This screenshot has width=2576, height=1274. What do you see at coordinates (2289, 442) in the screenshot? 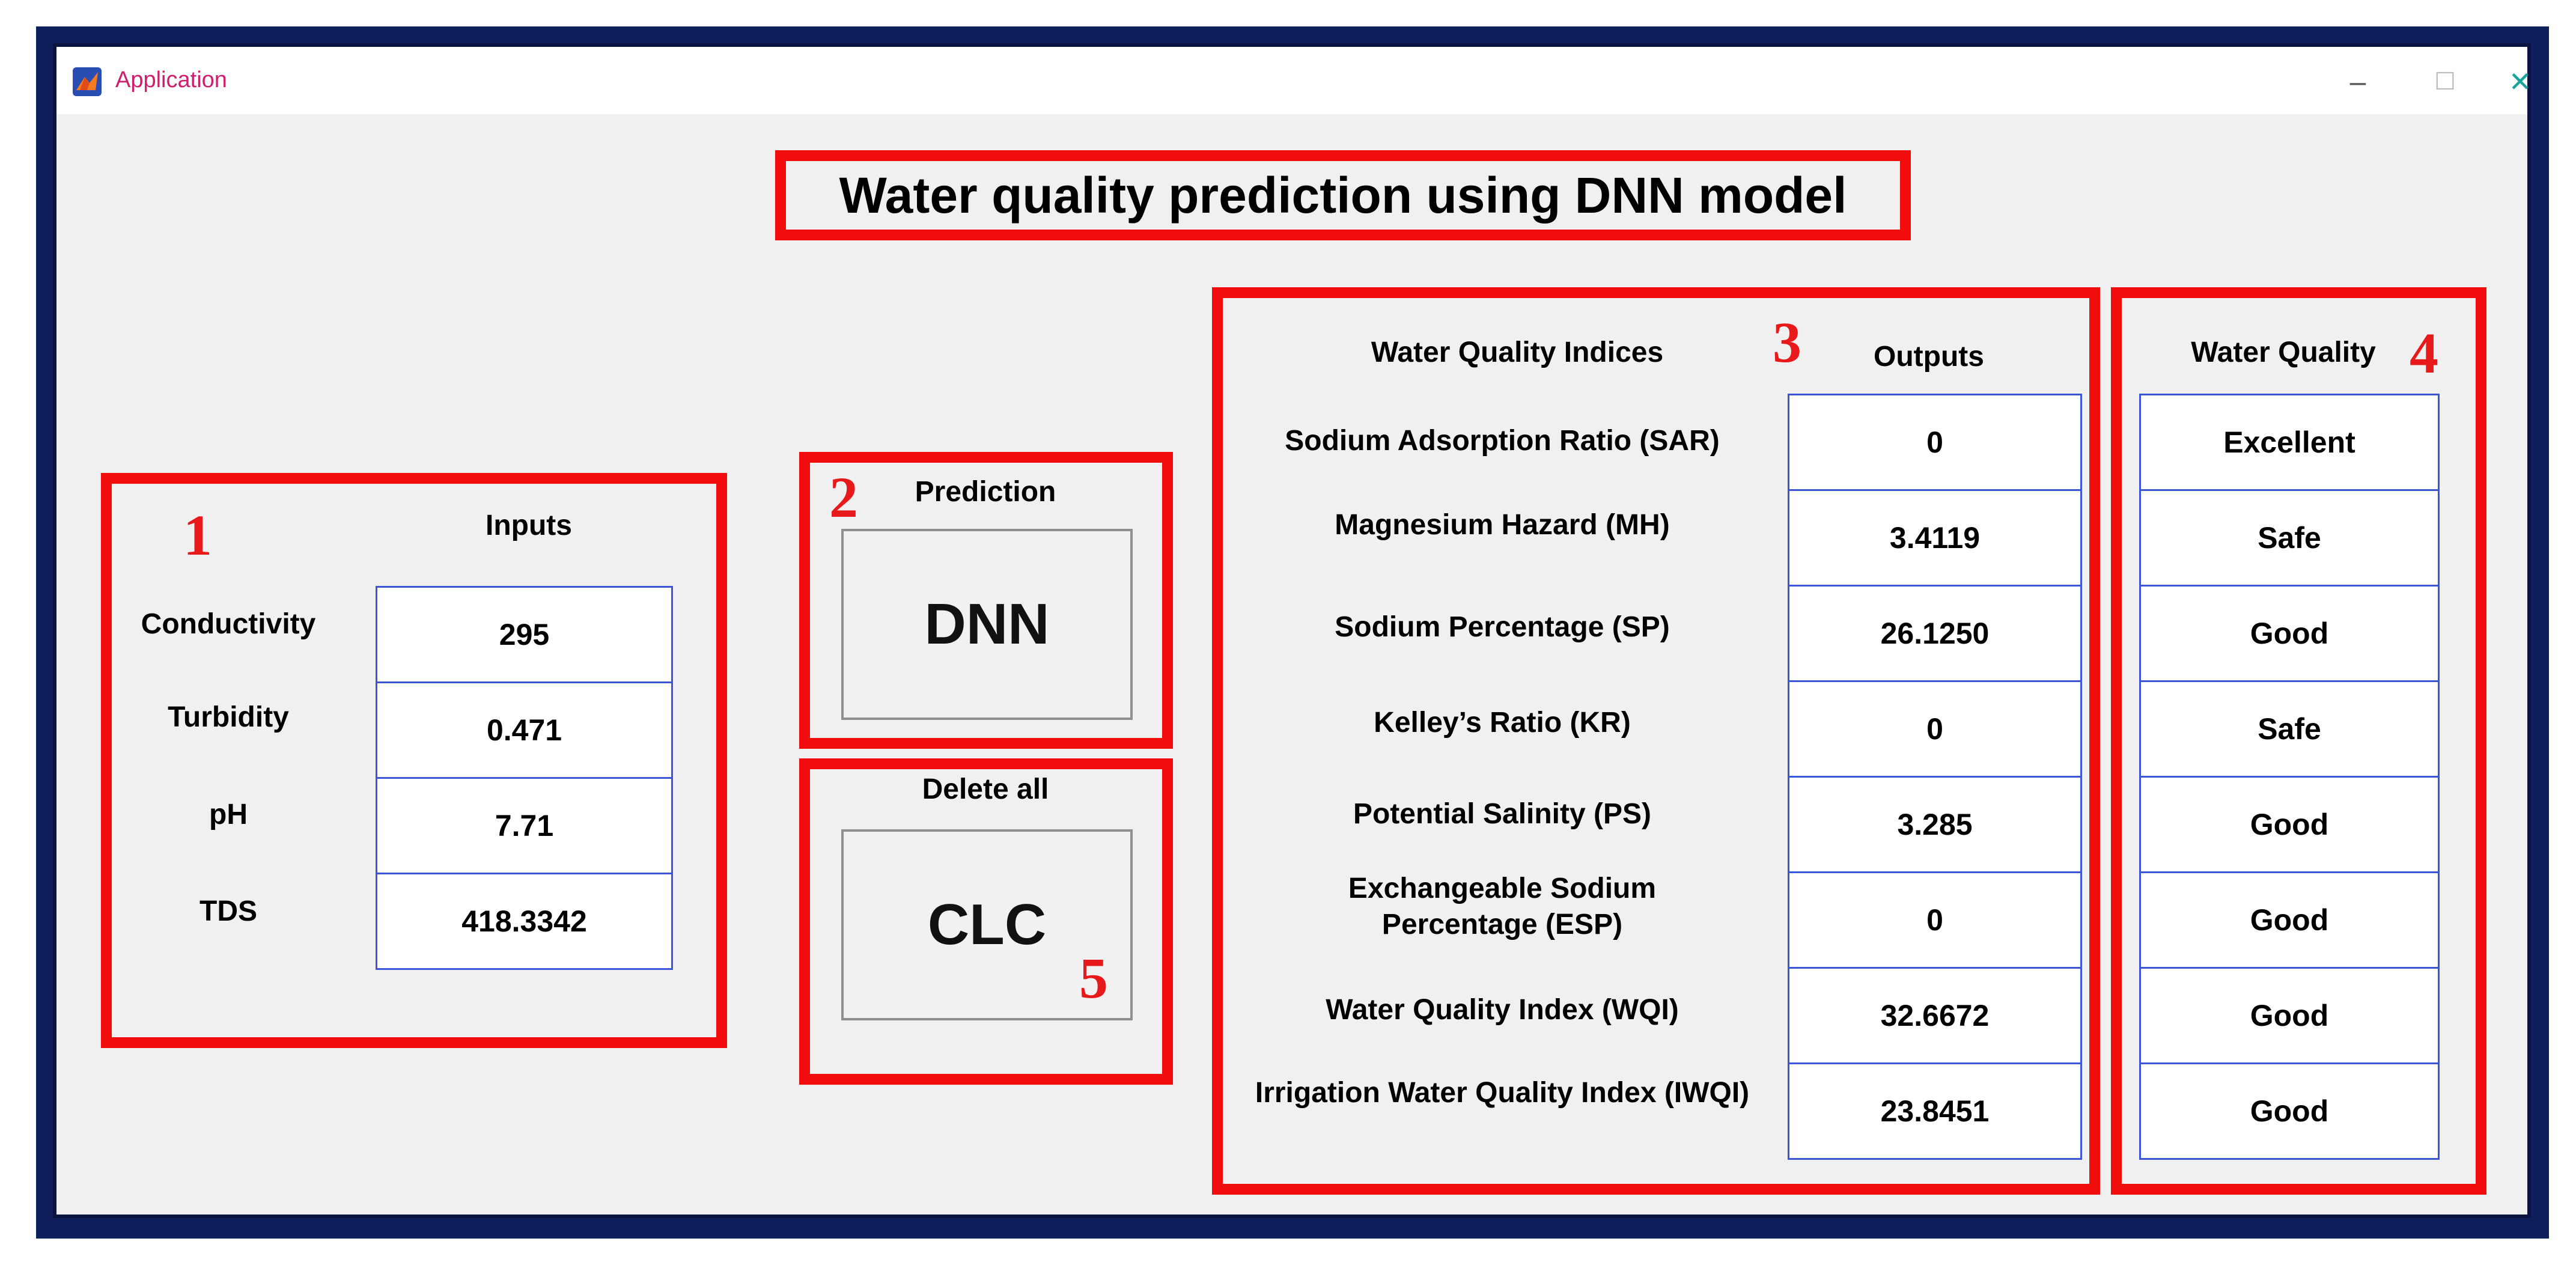
I see `quality-sar: Excellent` at bounding box center [2289, 442].